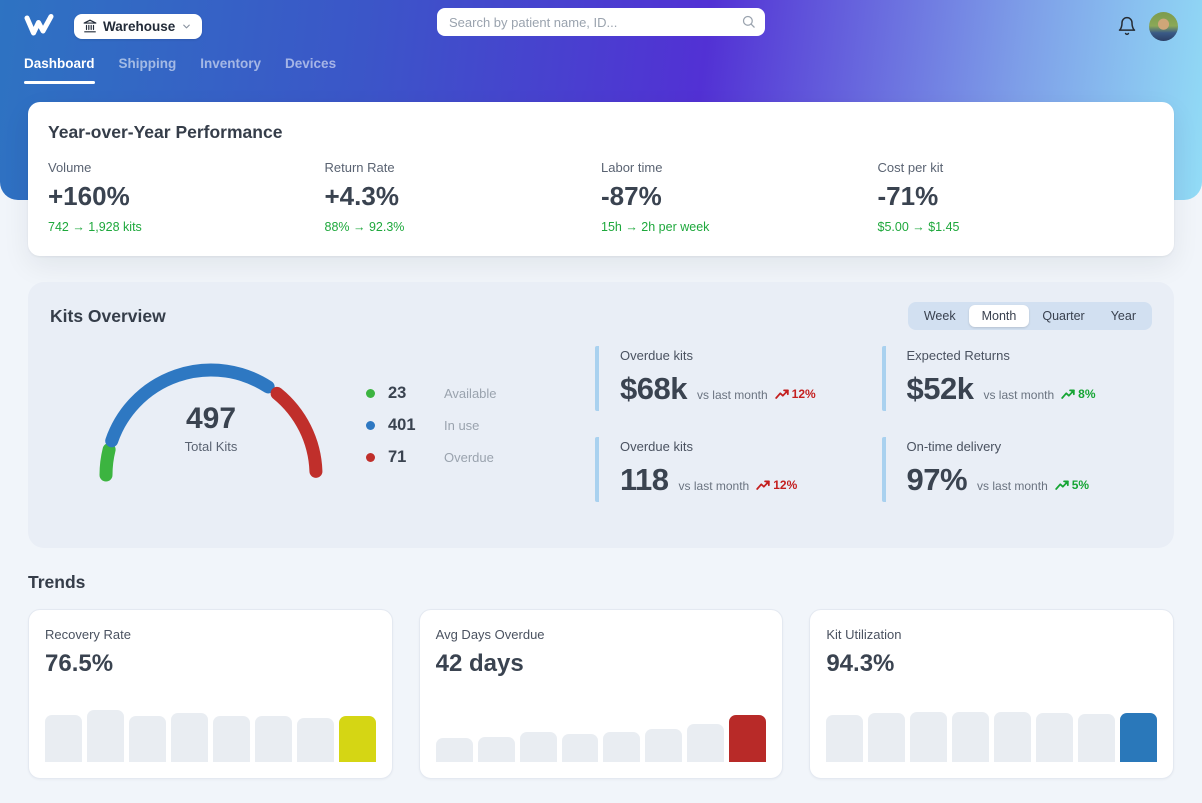 The width and height of the screenshot is (1202, 803). I want to click on gauge-segment-available, so click(107, 462).